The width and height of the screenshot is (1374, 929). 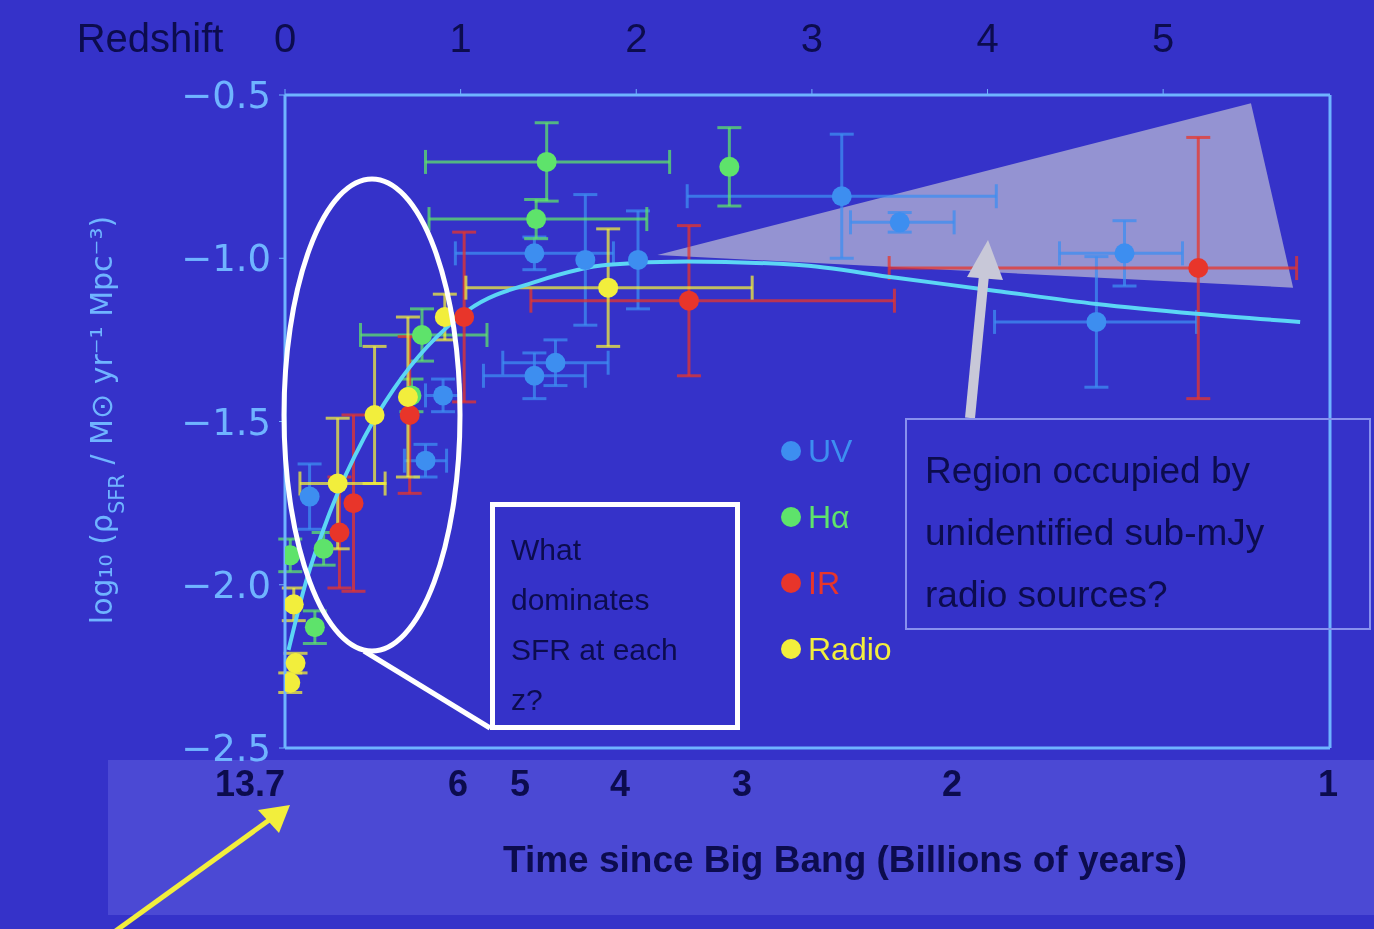 What do you see at coordinates (636, 38) in the screenshot?
I see `x-tick-label: 2` at bounding box center [636, 38].